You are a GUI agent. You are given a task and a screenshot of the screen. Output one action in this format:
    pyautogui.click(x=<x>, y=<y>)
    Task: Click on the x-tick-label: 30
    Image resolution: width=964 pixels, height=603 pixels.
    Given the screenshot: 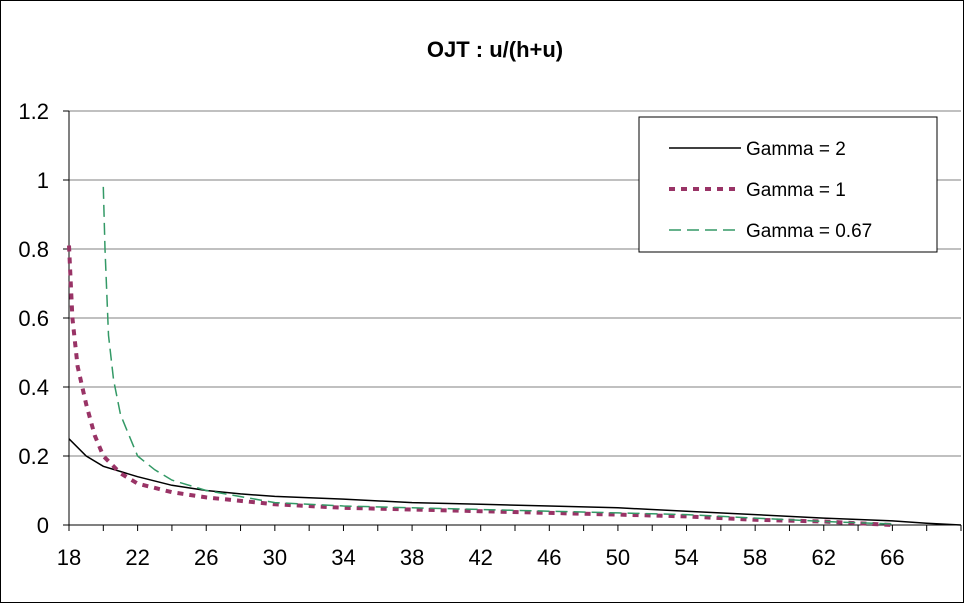 What is the action you would take?
    pyautogui.click(x=275, y=557)
    